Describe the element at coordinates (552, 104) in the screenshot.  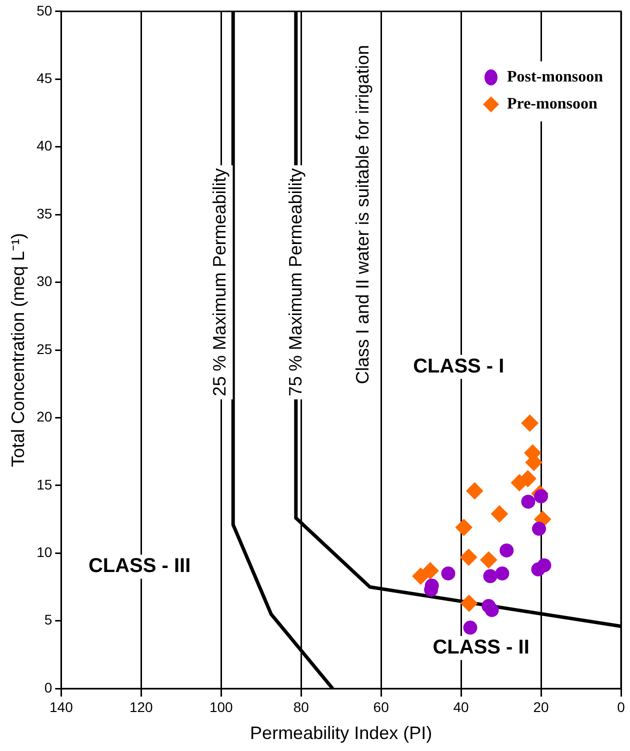
I see `legend-label: Pre-monsoon` at that location.